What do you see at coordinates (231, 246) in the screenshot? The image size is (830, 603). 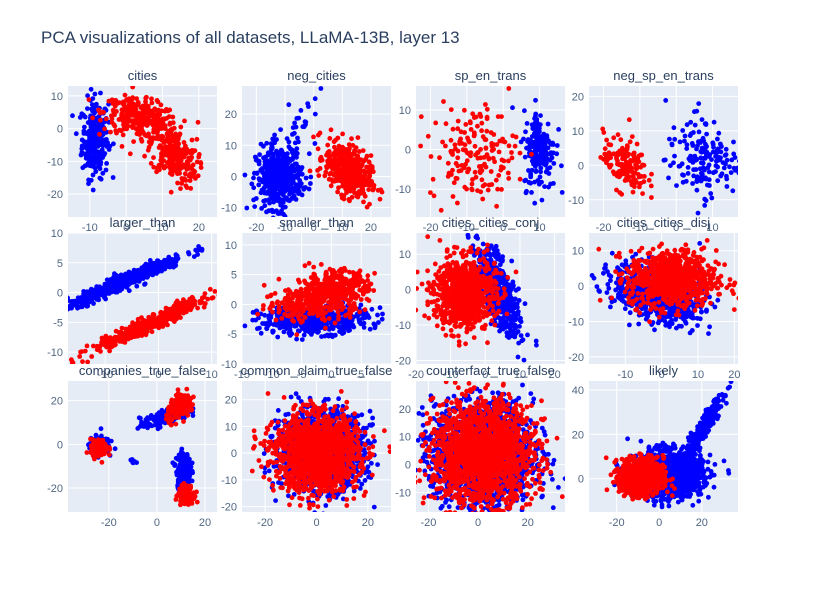 I see `y-tick-label: 10` at bounding box center [231, 246].